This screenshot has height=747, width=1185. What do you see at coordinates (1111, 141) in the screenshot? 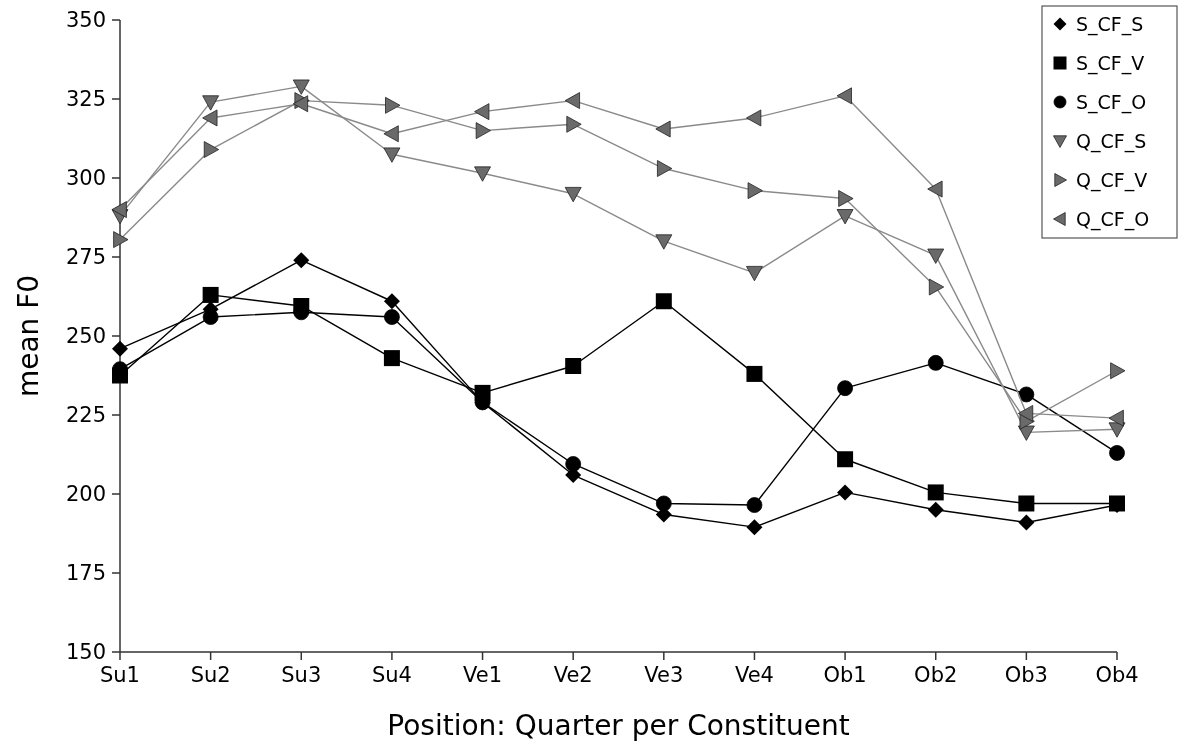
I see `legend-label: Q_CF_S` at bounding box center [1111, 141].